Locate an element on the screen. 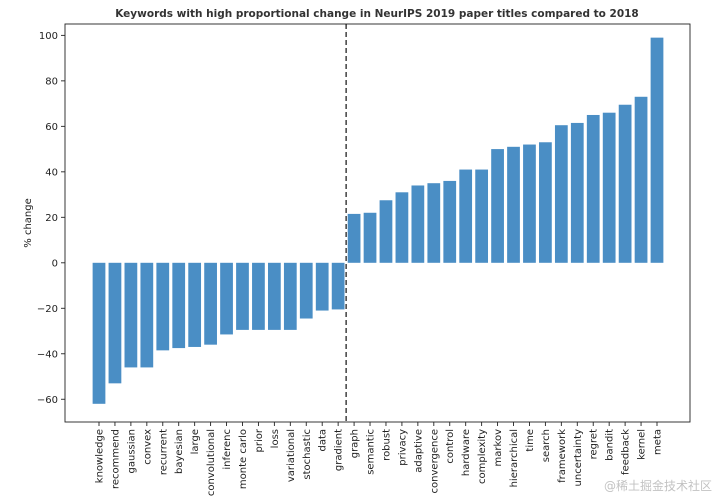  bar-meta is located at coordinates (657, 150).